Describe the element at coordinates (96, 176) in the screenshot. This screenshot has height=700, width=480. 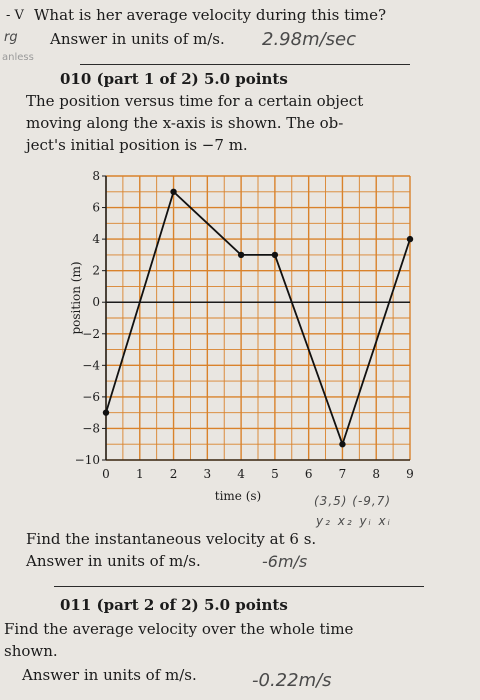
I see `y-tick-label: 8` at that location.